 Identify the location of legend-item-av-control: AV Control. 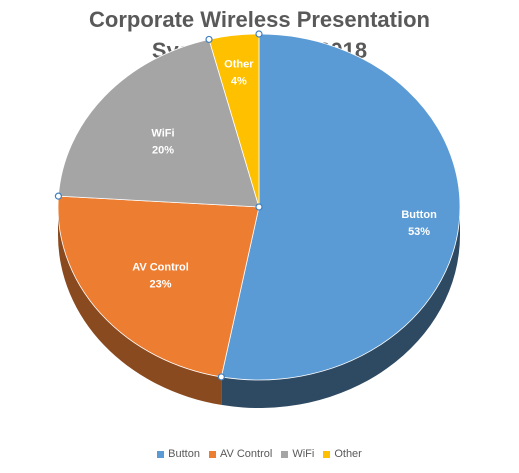
(240, 454).